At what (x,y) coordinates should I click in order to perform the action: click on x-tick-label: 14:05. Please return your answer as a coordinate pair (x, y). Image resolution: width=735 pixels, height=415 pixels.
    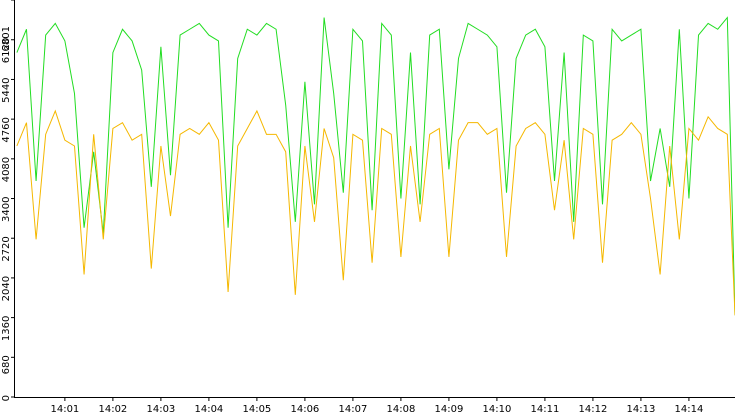
    Looking at the image, I should click on (256, 409).